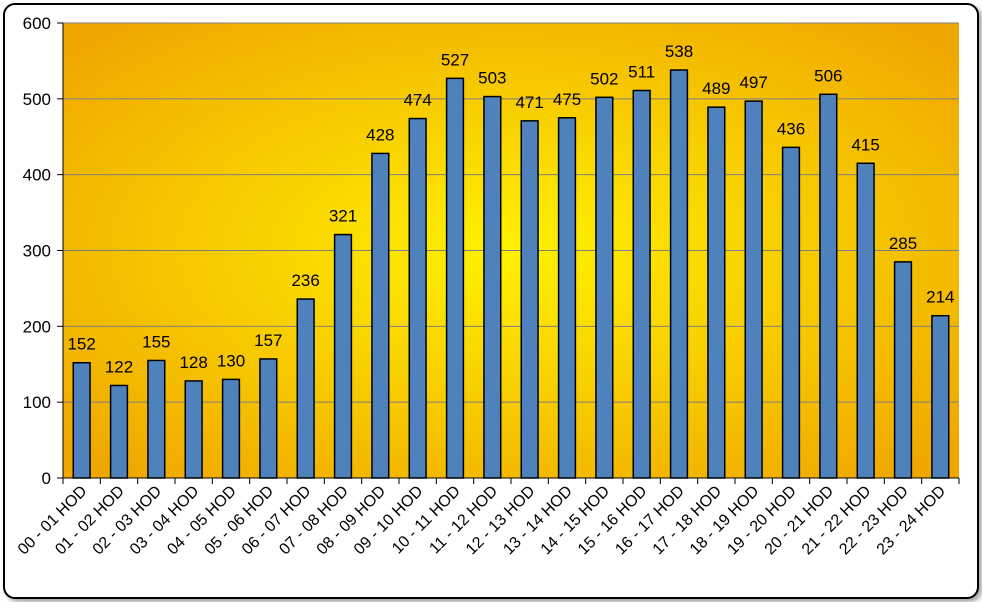 This screenshot has height=602, width=982. I want to click on y-tick-label: 300, so click(37, 251).